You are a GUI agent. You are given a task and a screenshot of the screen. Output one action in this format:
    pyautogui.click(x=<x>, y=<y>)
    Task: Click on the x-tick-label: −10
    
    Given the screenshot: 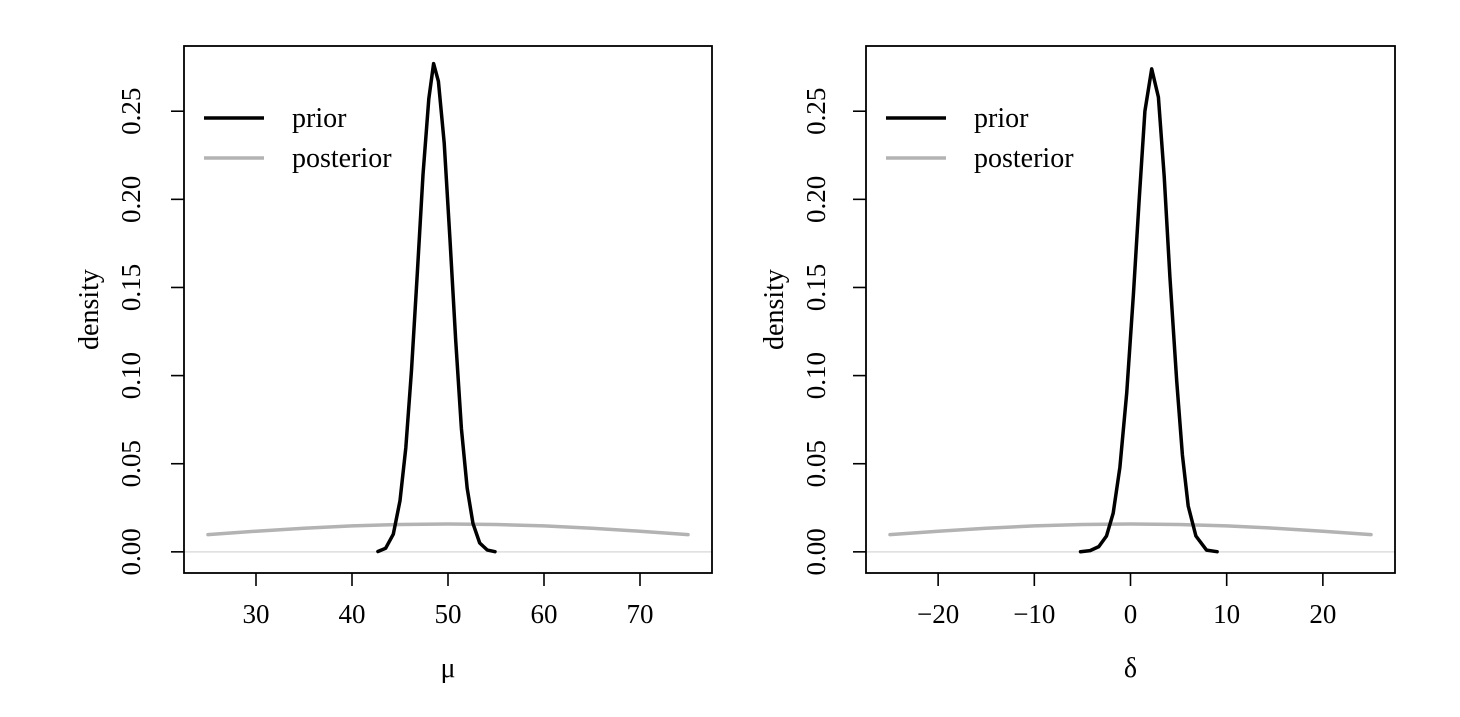 What is the action you would take?
    pyautogui.click(x=1034, y=614)
    